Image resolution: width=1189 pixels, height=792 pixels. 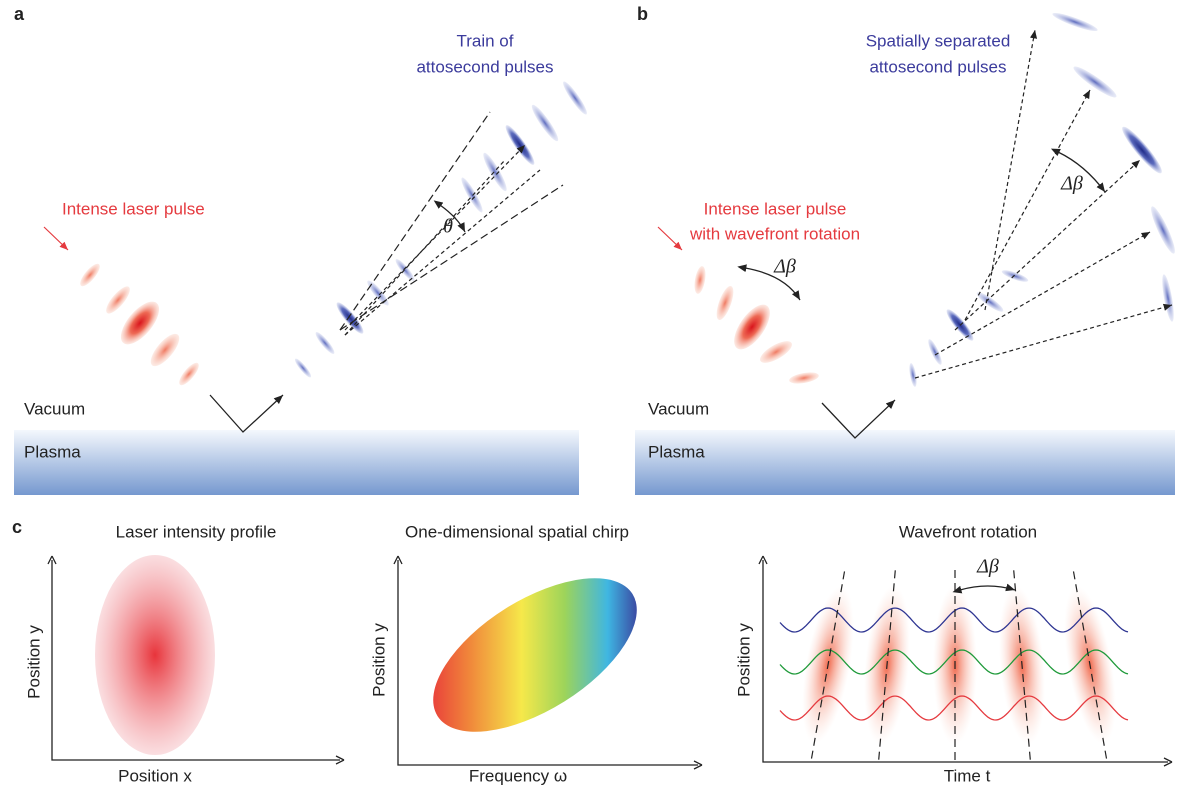 What do you see at coordinates (518, 775) in the screenshot?
I see `x-axis-label: Frequency ω` at bounding box center [518, 775].